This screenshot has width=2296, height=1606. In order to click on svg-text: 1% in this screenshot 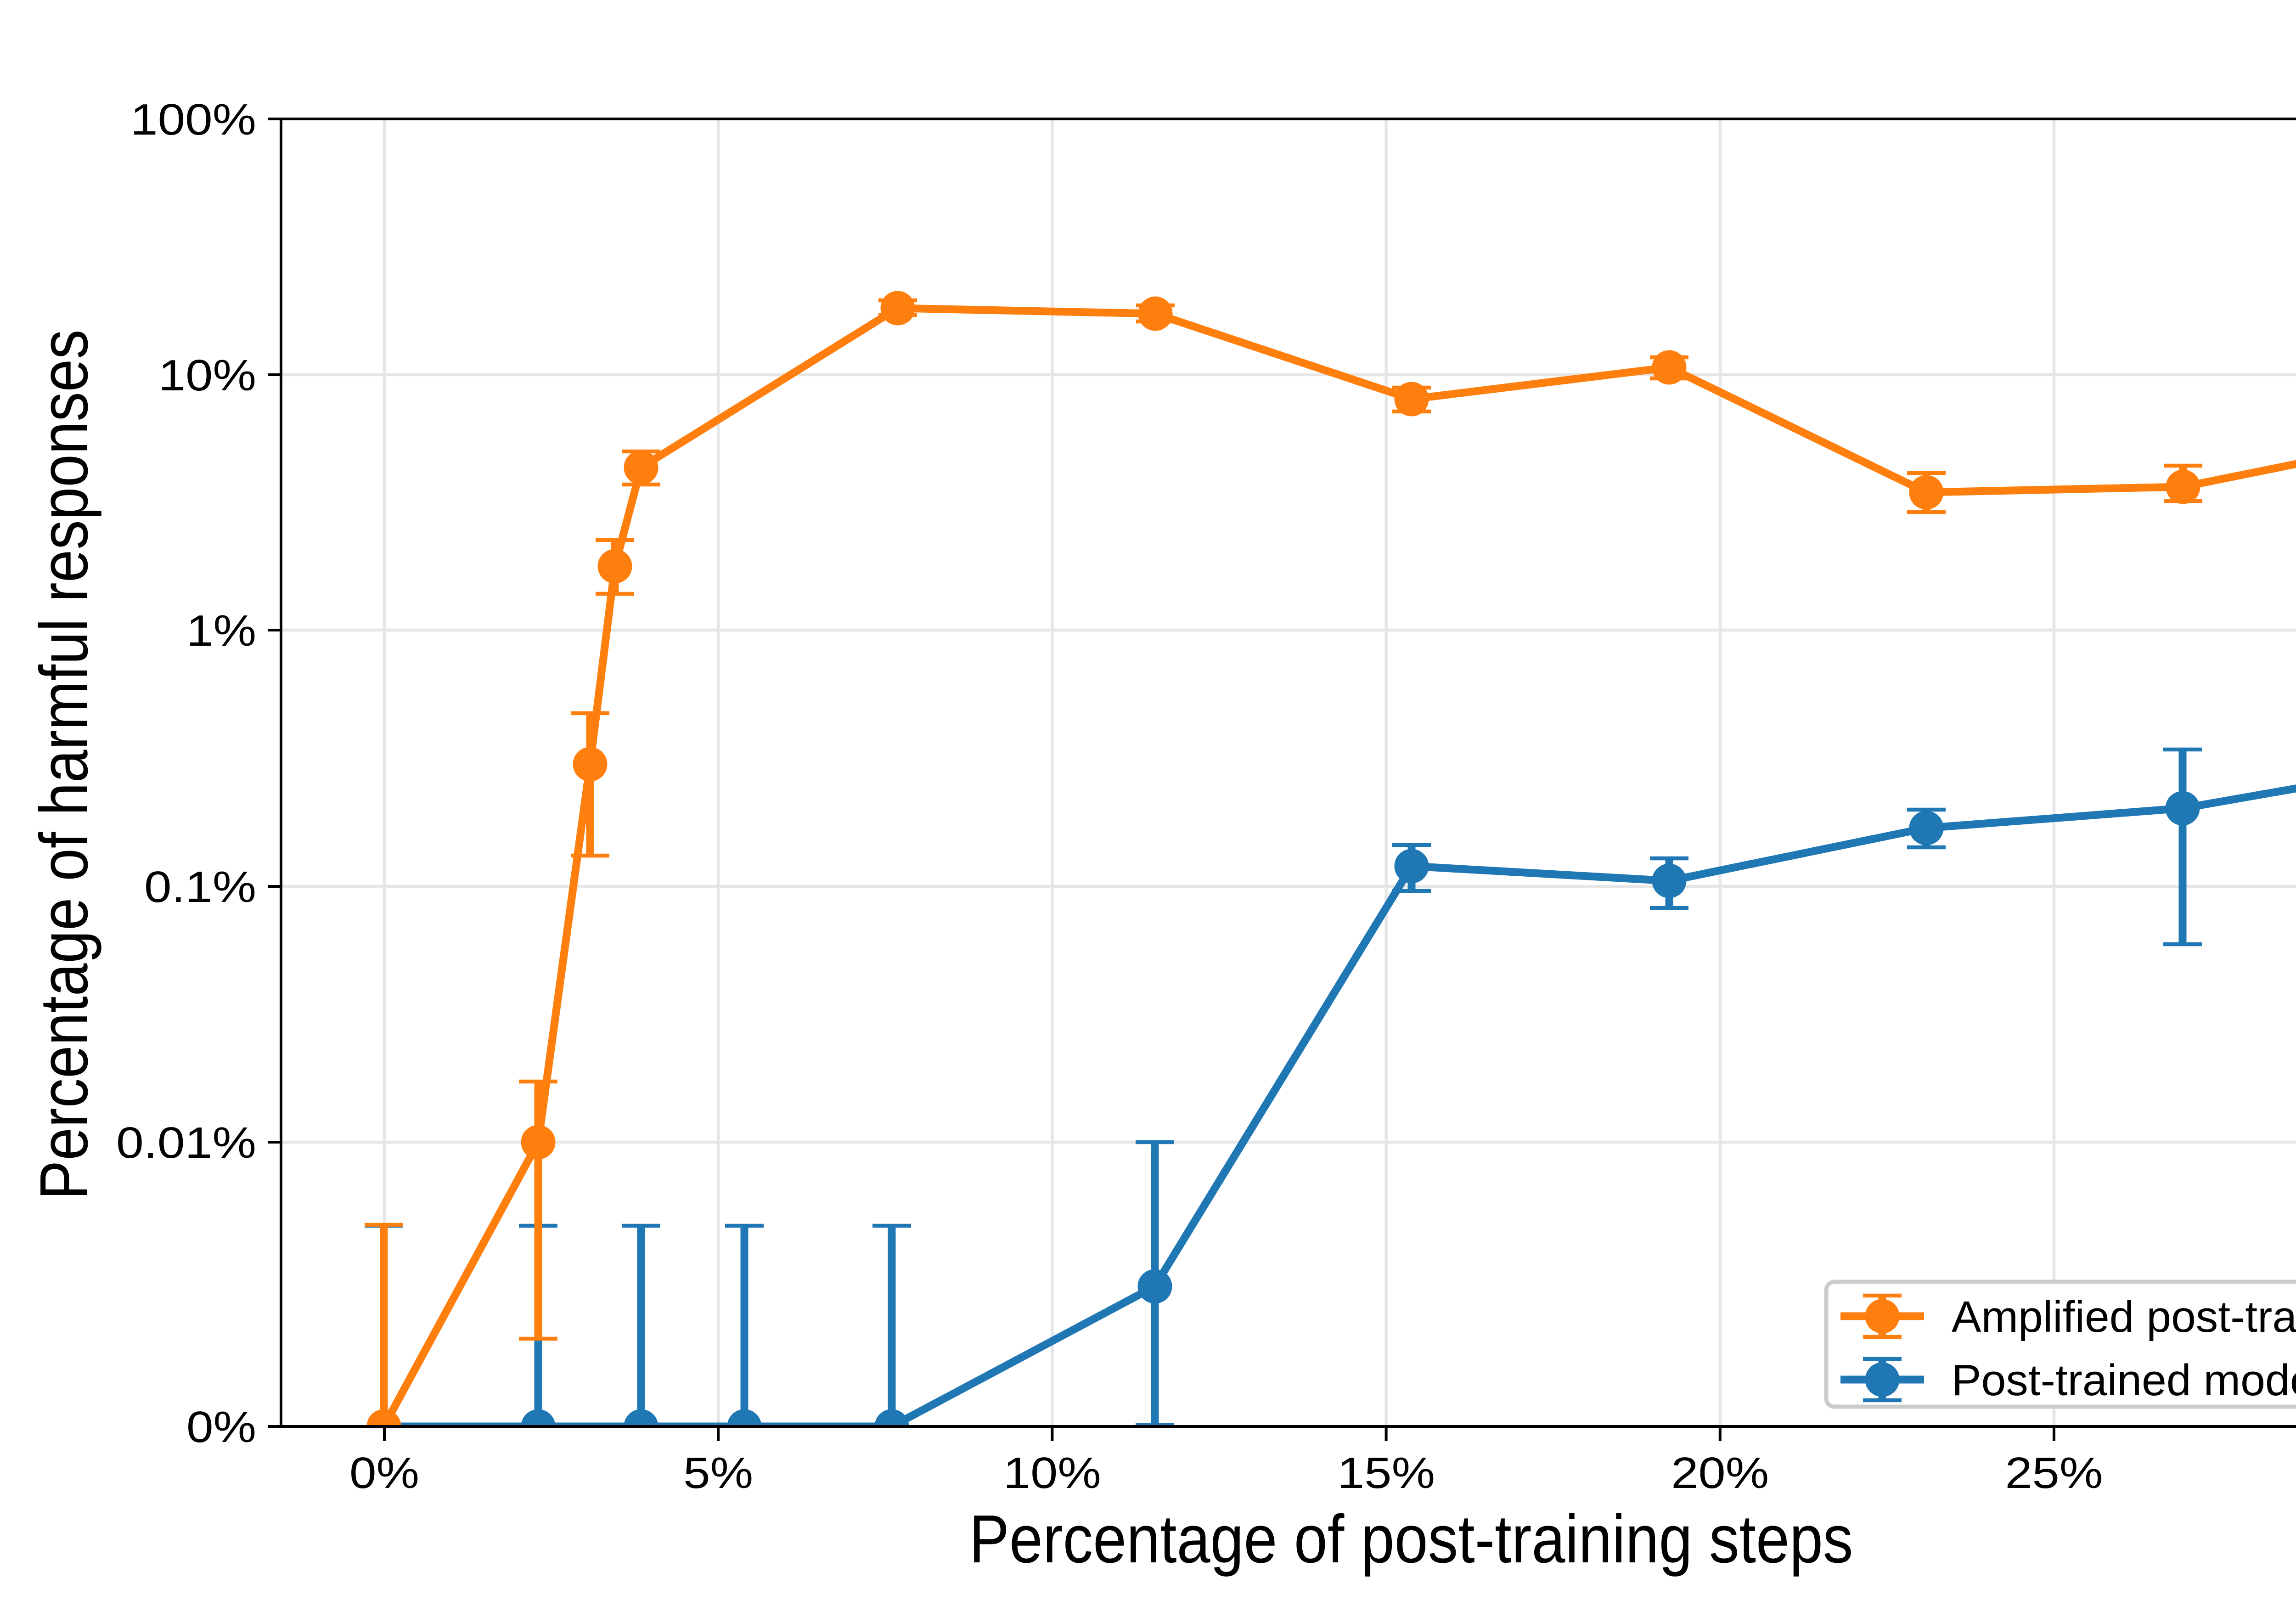, I will do `click(221, 630)`.